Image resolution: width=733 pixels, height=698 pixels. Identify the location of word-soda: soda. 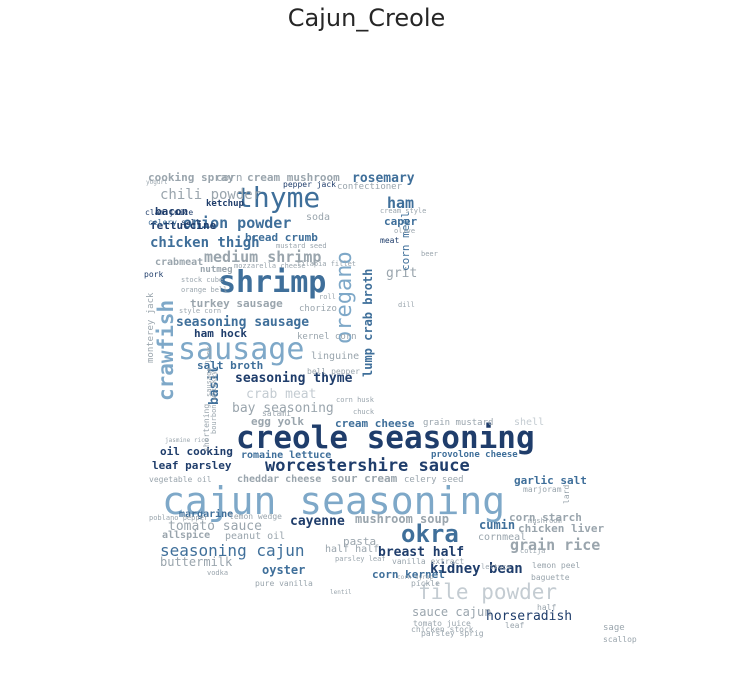
(318, 217).